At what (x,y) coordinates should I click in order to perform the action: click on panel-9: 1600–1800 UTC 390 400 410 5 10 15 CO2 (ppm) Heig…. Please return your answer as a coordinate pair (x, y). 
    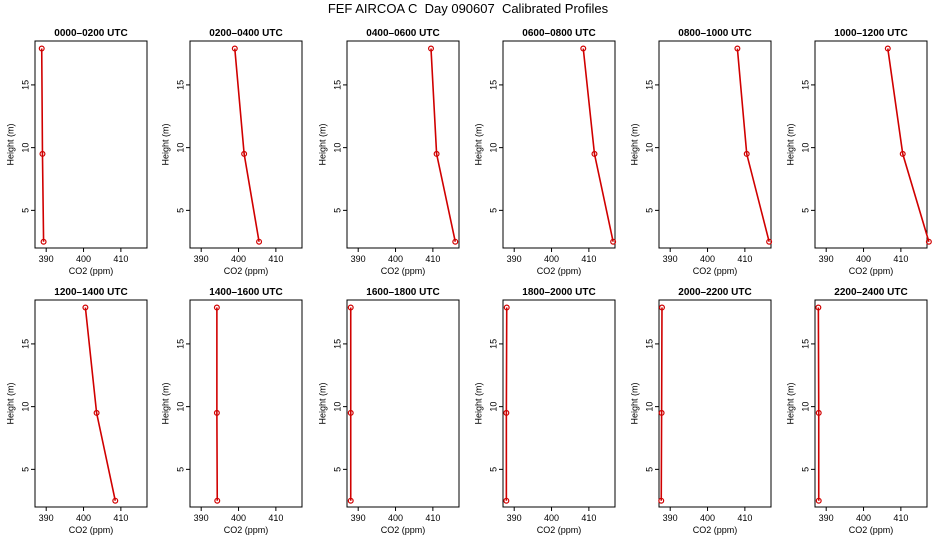
    Looking at the image, I should click on (388, 411).